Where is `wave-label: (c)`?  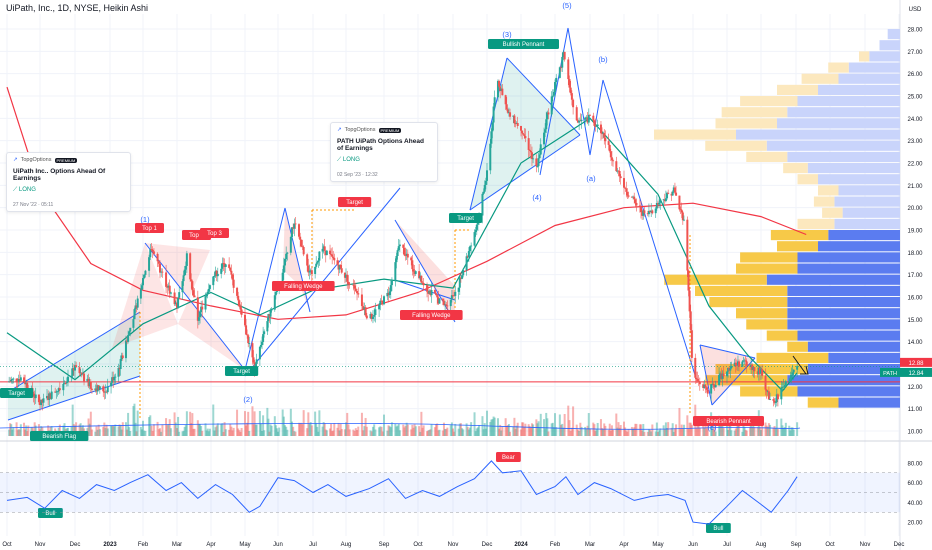
wave-label: (c) is located at coordinates (712, 427).